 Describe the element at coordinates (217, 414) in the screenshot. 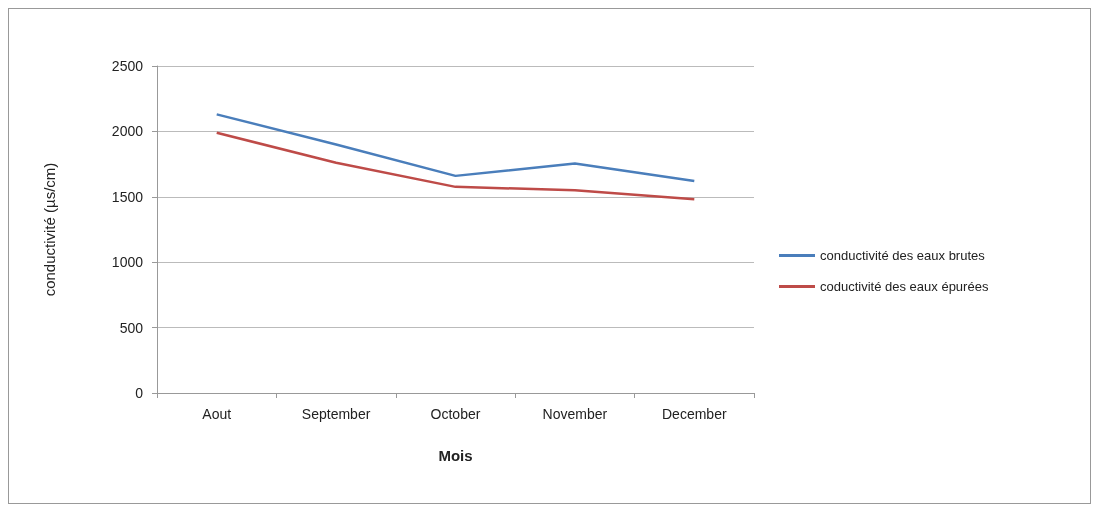

I see `x-tick-label: Aout` at that location.